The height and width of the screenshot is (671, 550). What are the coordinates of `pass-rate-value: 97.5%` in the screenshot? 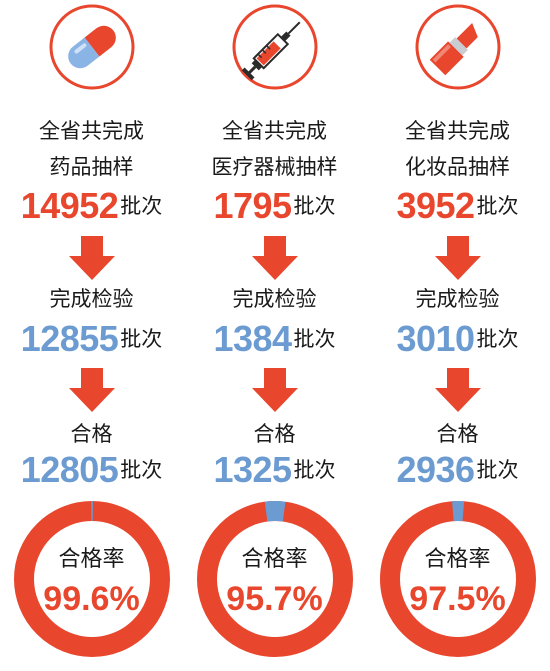 It's located at (457, 599).